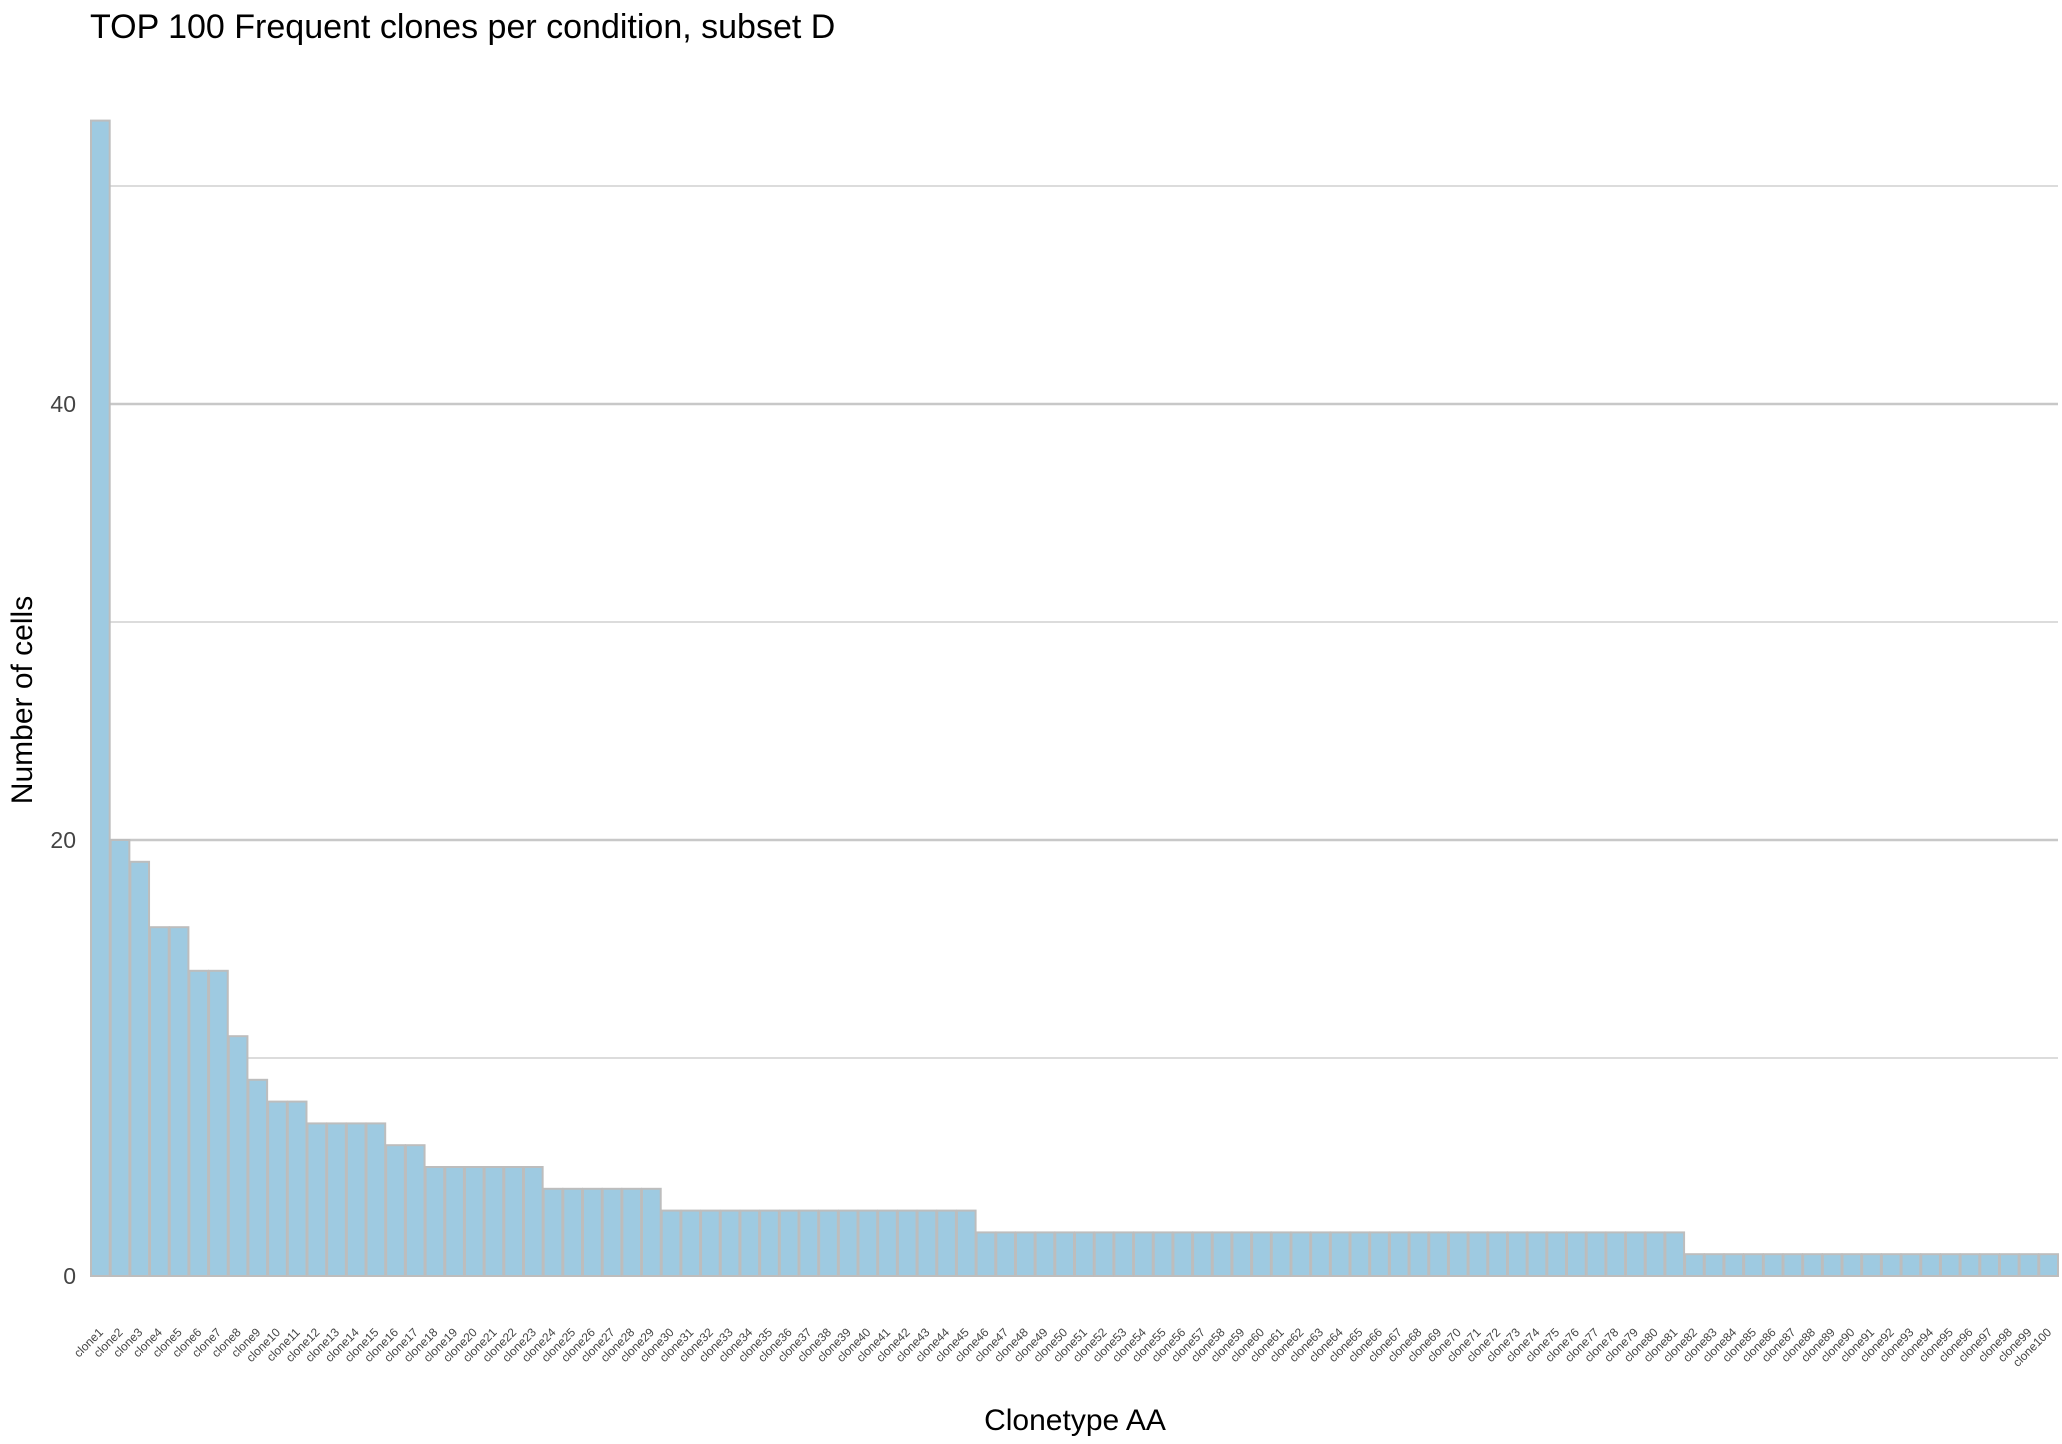 The height and width of the screenshot is (1444, 2062). What do you see at coordinates (1242, 1254) in the screenshot?
I see `bar-clone59` at bounding box center [1242, 1254].